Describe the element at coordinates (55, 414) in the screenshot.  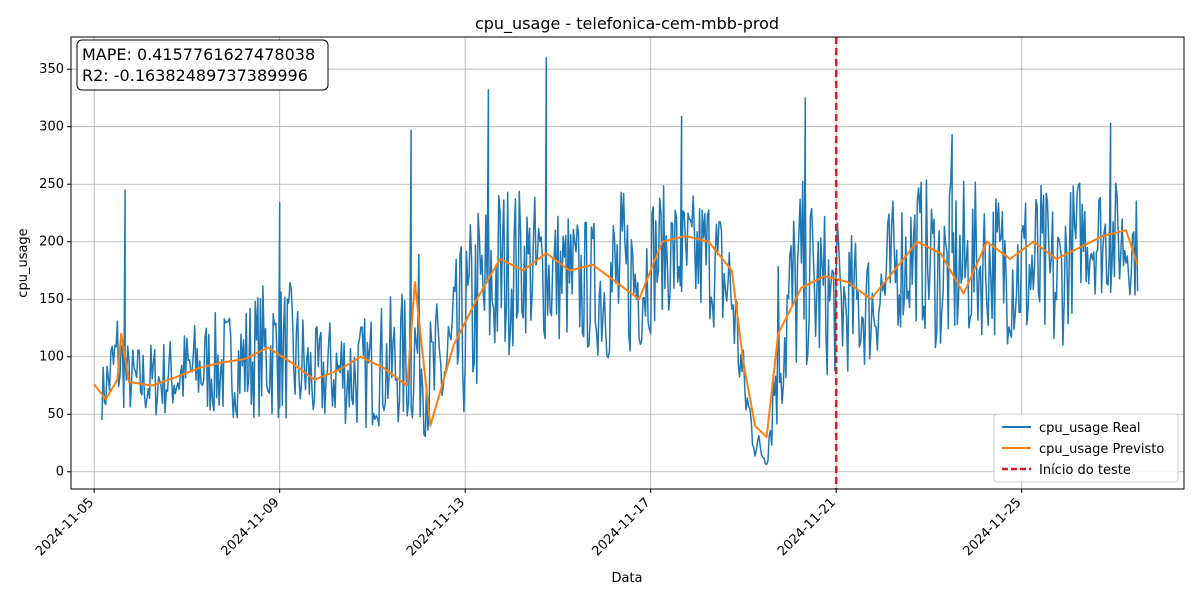
I see `y-tick-label: 50` at that location.